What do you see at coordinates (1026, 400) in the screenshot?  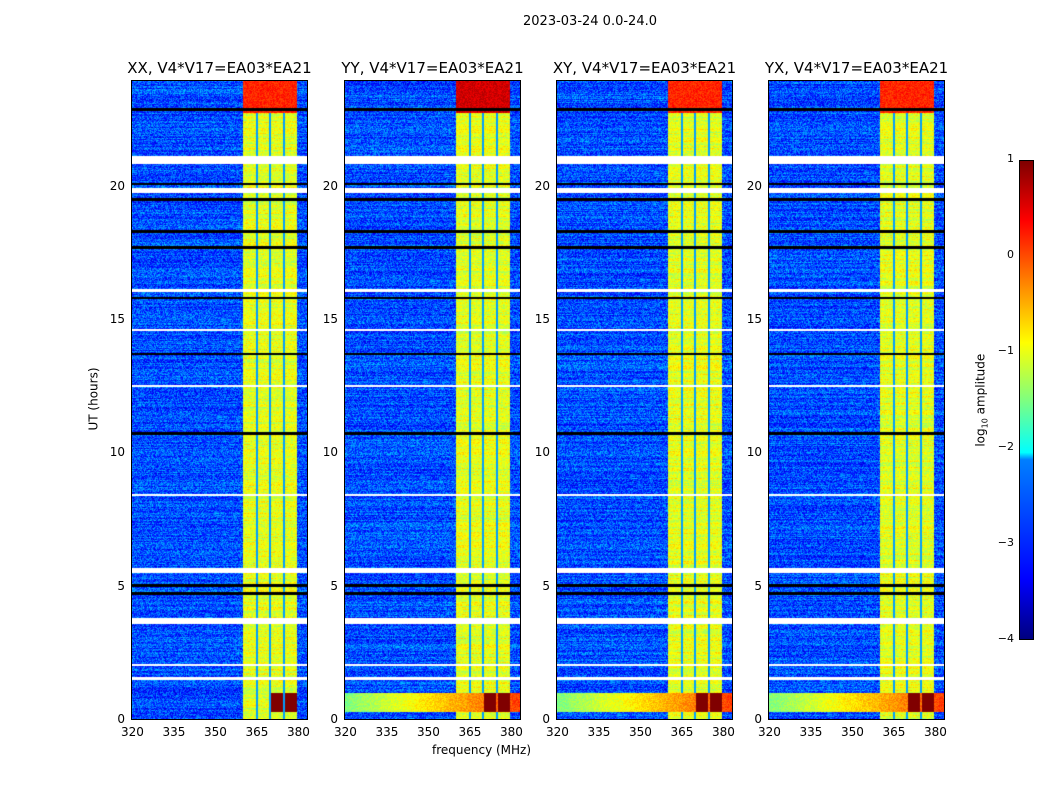 I see `colorbar` at bounding box center [1026, 400].